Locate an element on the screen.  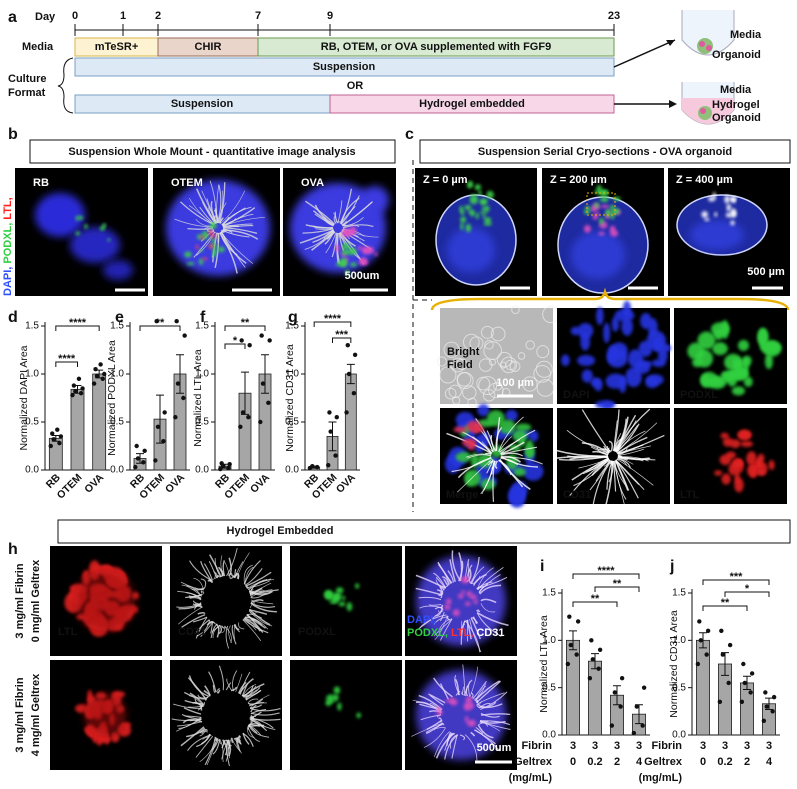
error-bar is located at coordinates (265, 374).